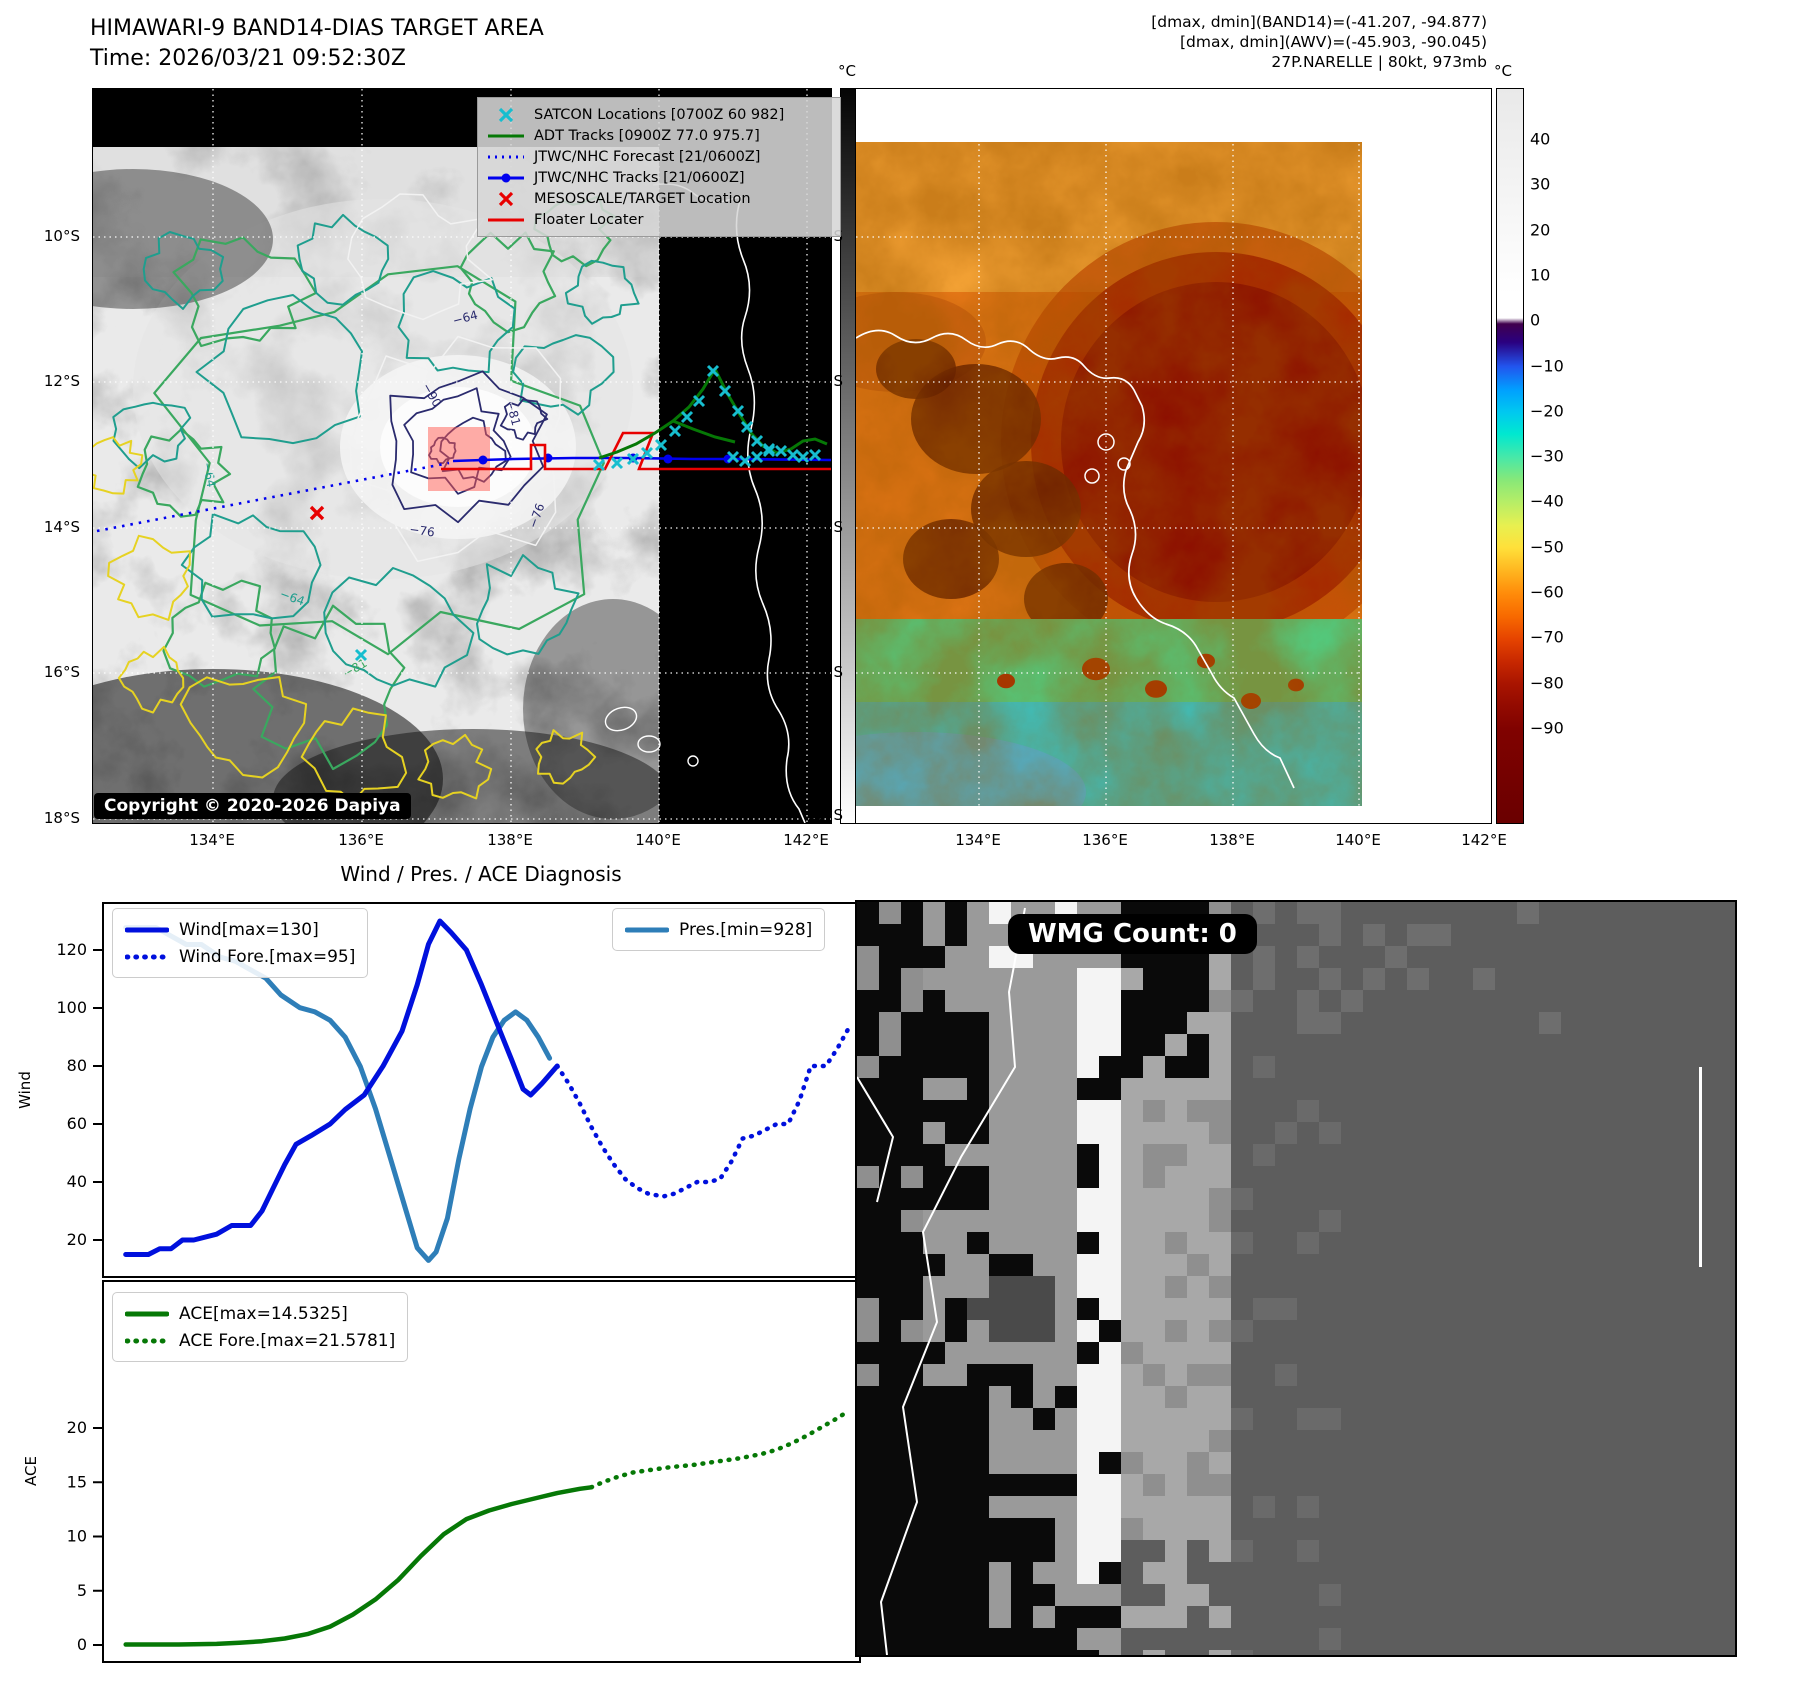  What do you see at coordinates (668, 459) in the screenshot?
I see `jtwc-track-point` at bounding box center [668, 459].